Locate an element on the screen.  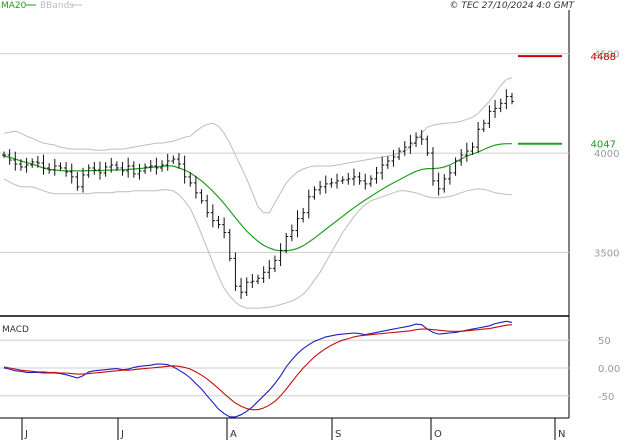
legend-ma20: MA20 is located at coordinates (14, 6).